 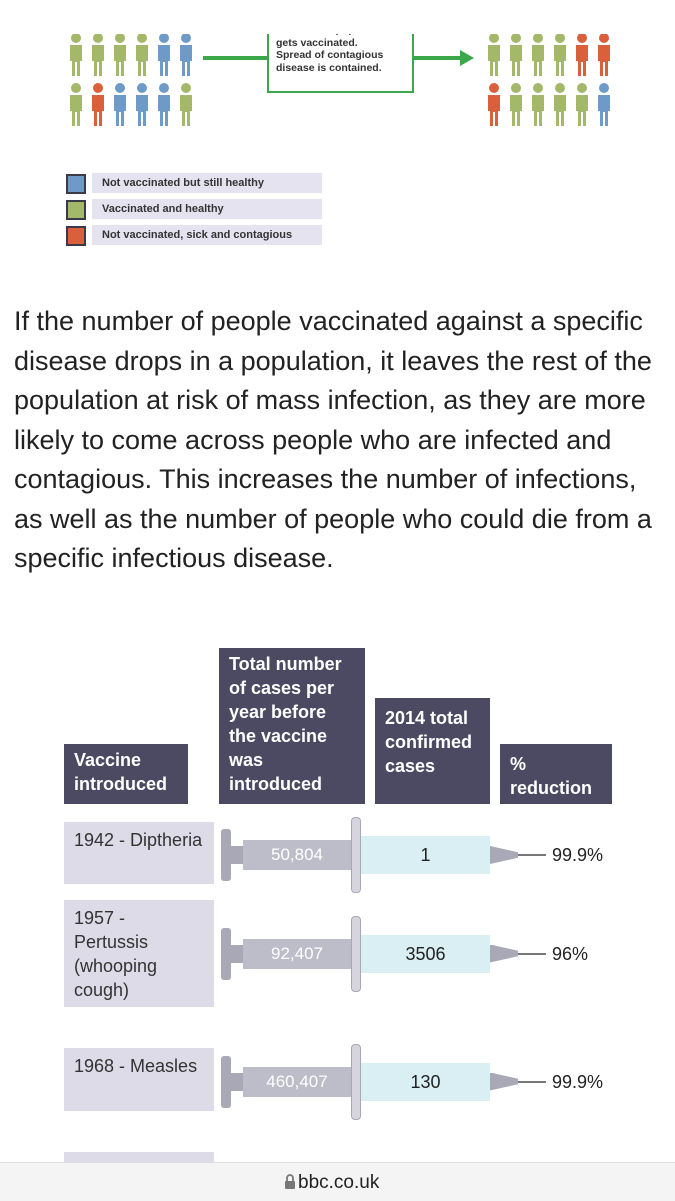 I want to click on reduction: 96%, so click(x=570, y=953).